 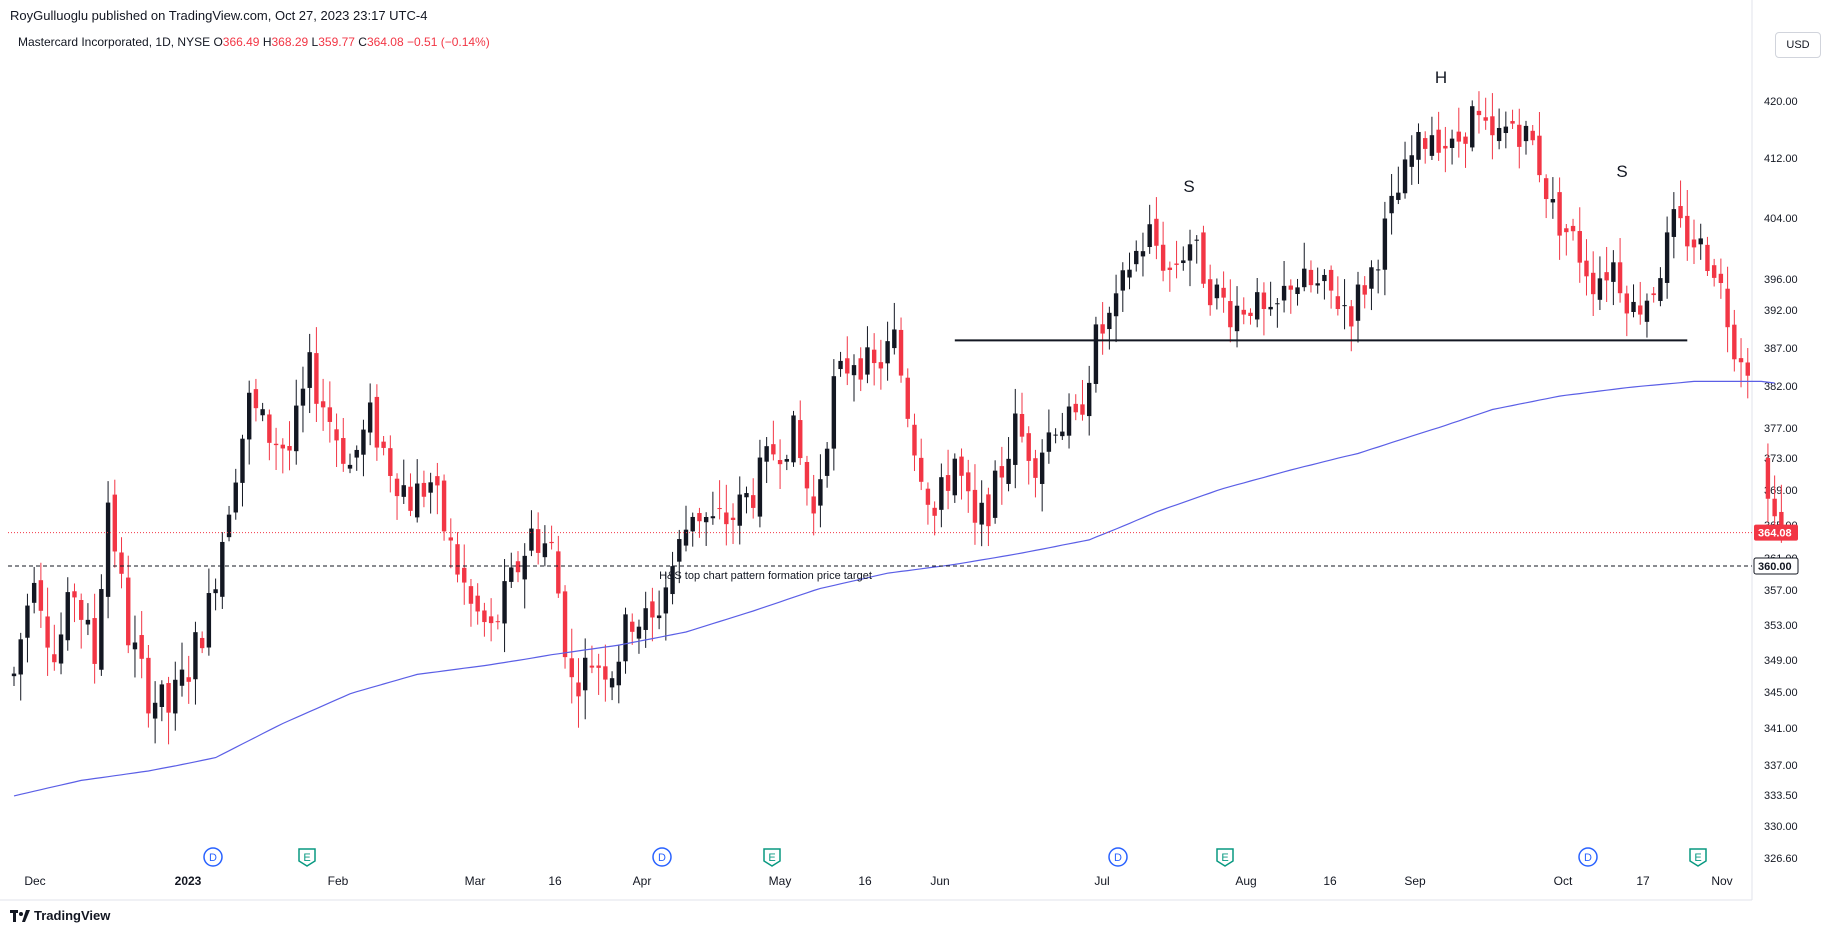 What do you see at coordinates (1781, 729) in the screenshot?
I see `price-tick-label: 341.00` at bounding box center [1781, 729].